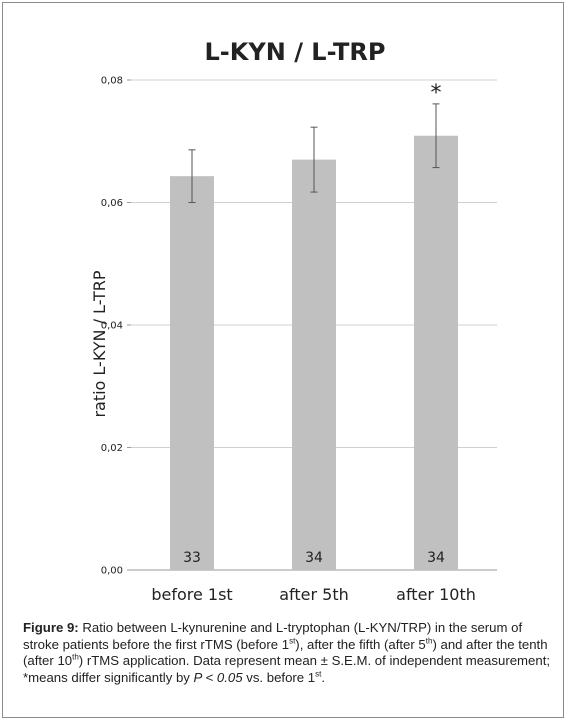 This screenshot has width=568, height=722. I want to click on caption-sup-3: th, so click(75, 657).